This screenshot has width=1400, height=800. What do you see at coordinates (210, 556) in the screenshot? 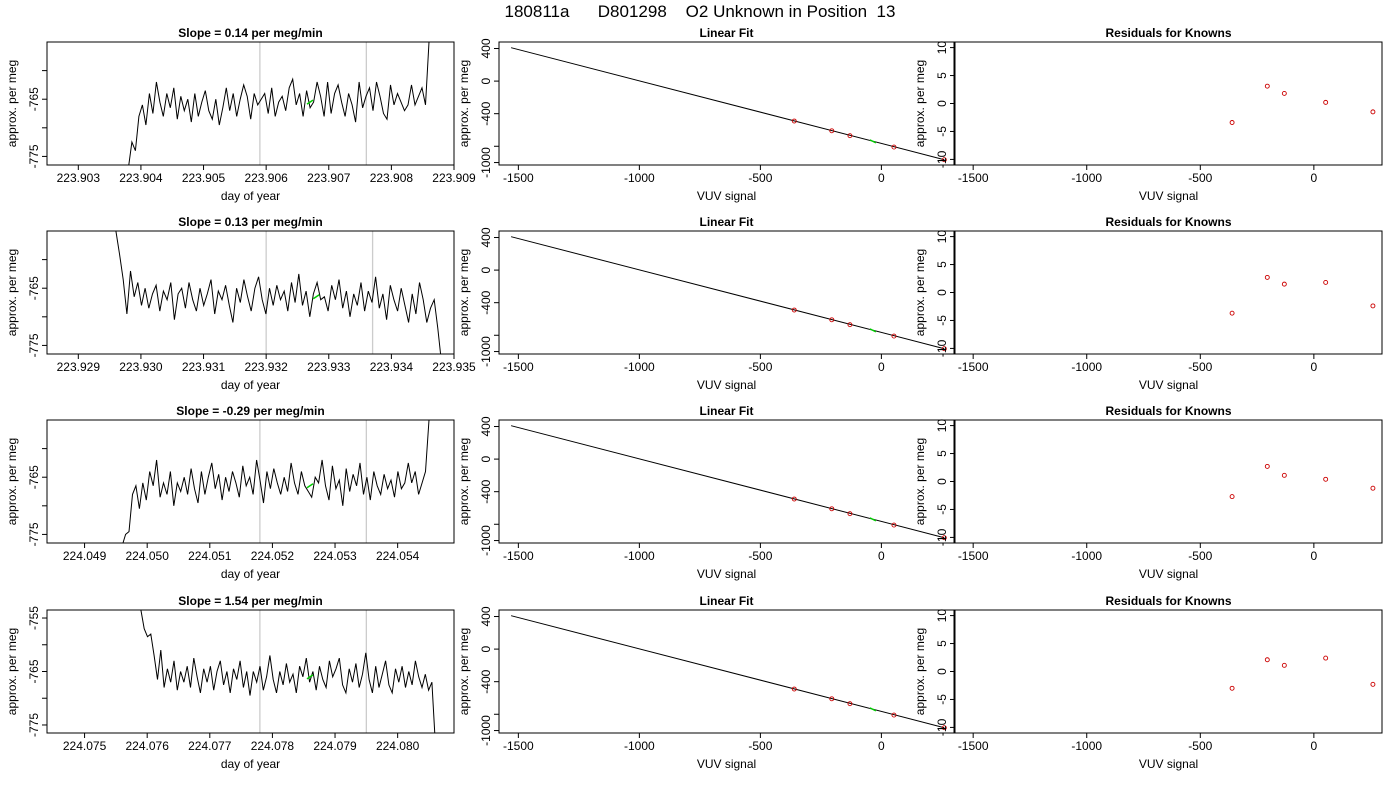
I see `x-tick-label: 224.051` at bounding box center [210, 556].